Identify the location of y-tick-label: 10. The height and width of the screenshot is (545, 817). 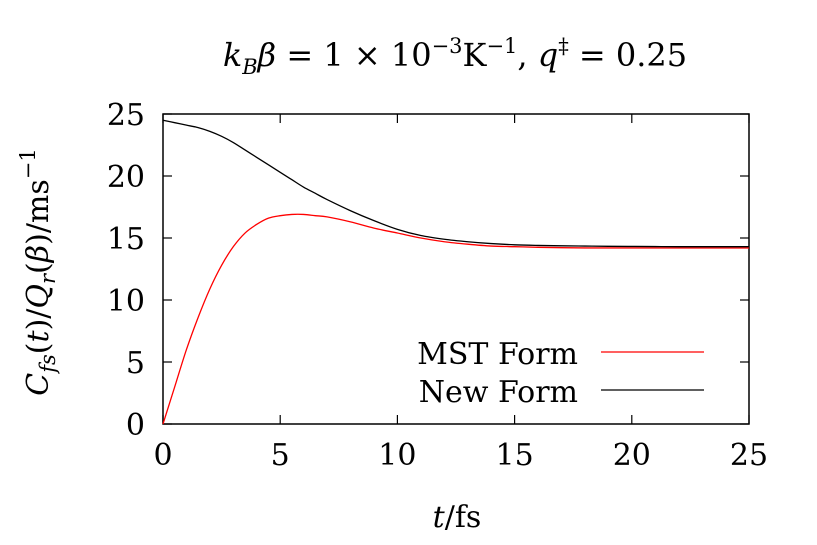
(126, 301).